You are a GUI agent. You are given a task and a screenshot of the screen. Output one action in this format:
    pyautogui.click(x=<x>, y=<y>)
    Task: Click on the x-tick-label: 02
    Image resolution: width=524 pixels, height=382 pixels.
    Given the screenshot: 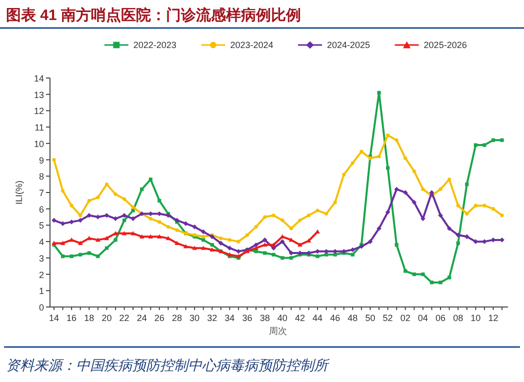 What is the action you would take?
    pyautogui.click(x=405, y=318)
    